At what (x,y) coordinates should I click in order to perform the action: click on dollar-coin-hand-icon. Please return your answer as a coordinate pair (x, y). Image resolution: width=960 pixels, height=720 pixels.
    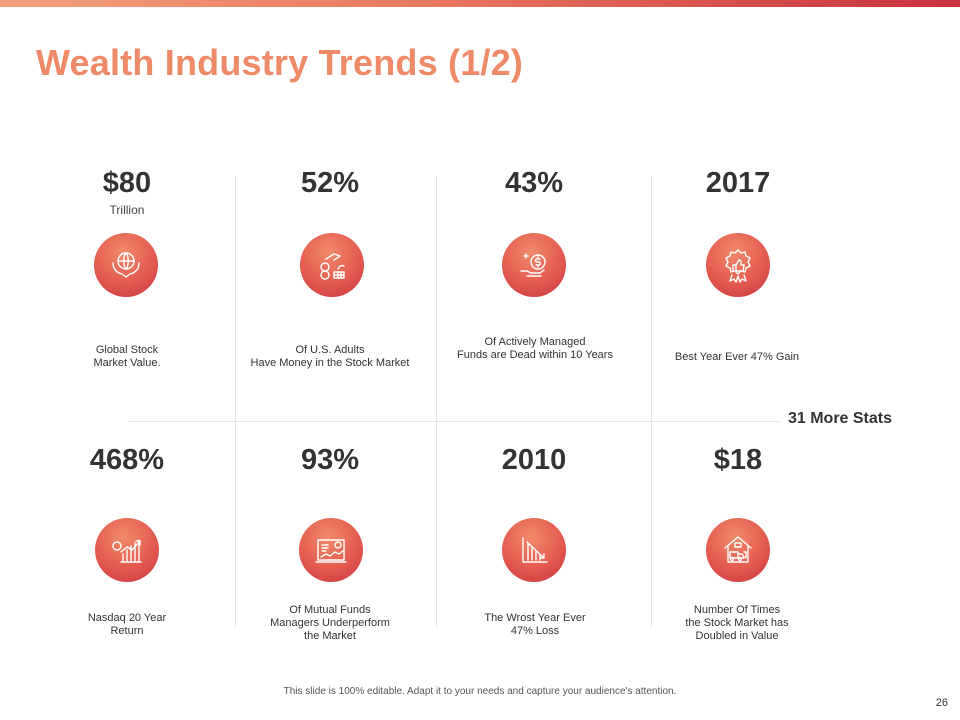
    Looking at the image, I should click on (533, 265).